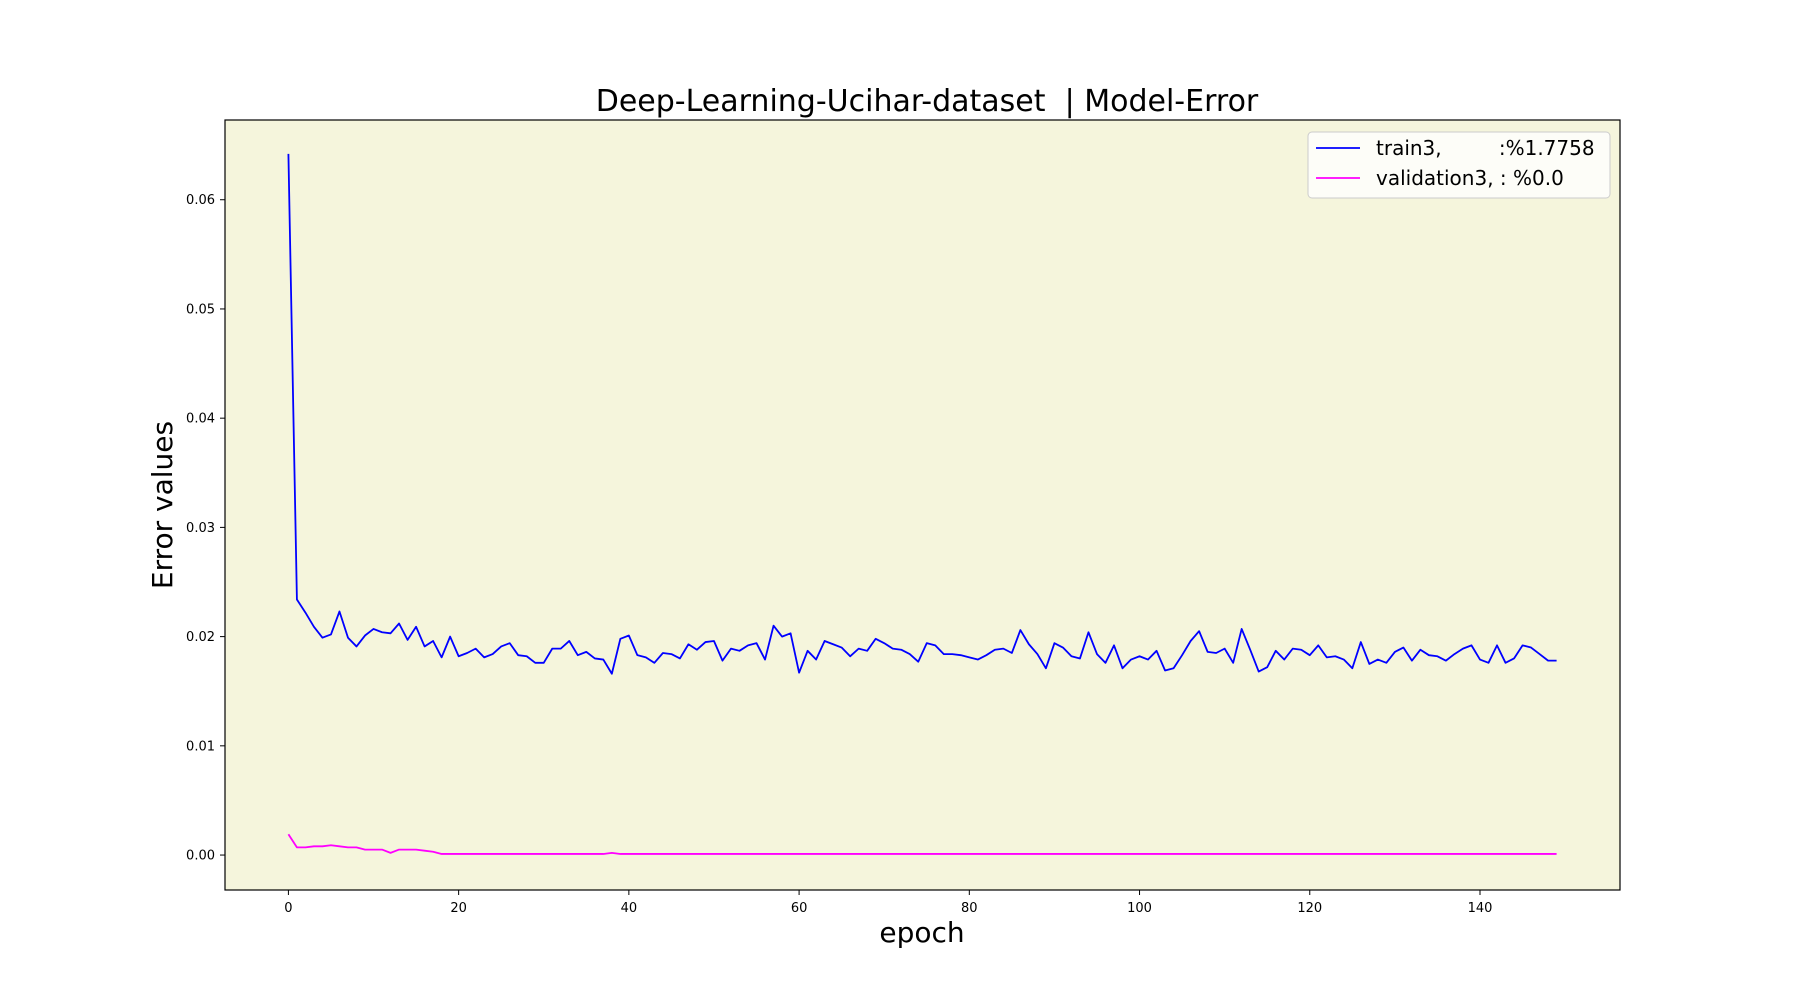 Image resolution: width=1800 pixels, height=1000 pixels. Describe the element at coordinates (1480, 908) in the screenshot. I see `x-tick-label: 140` at that location.